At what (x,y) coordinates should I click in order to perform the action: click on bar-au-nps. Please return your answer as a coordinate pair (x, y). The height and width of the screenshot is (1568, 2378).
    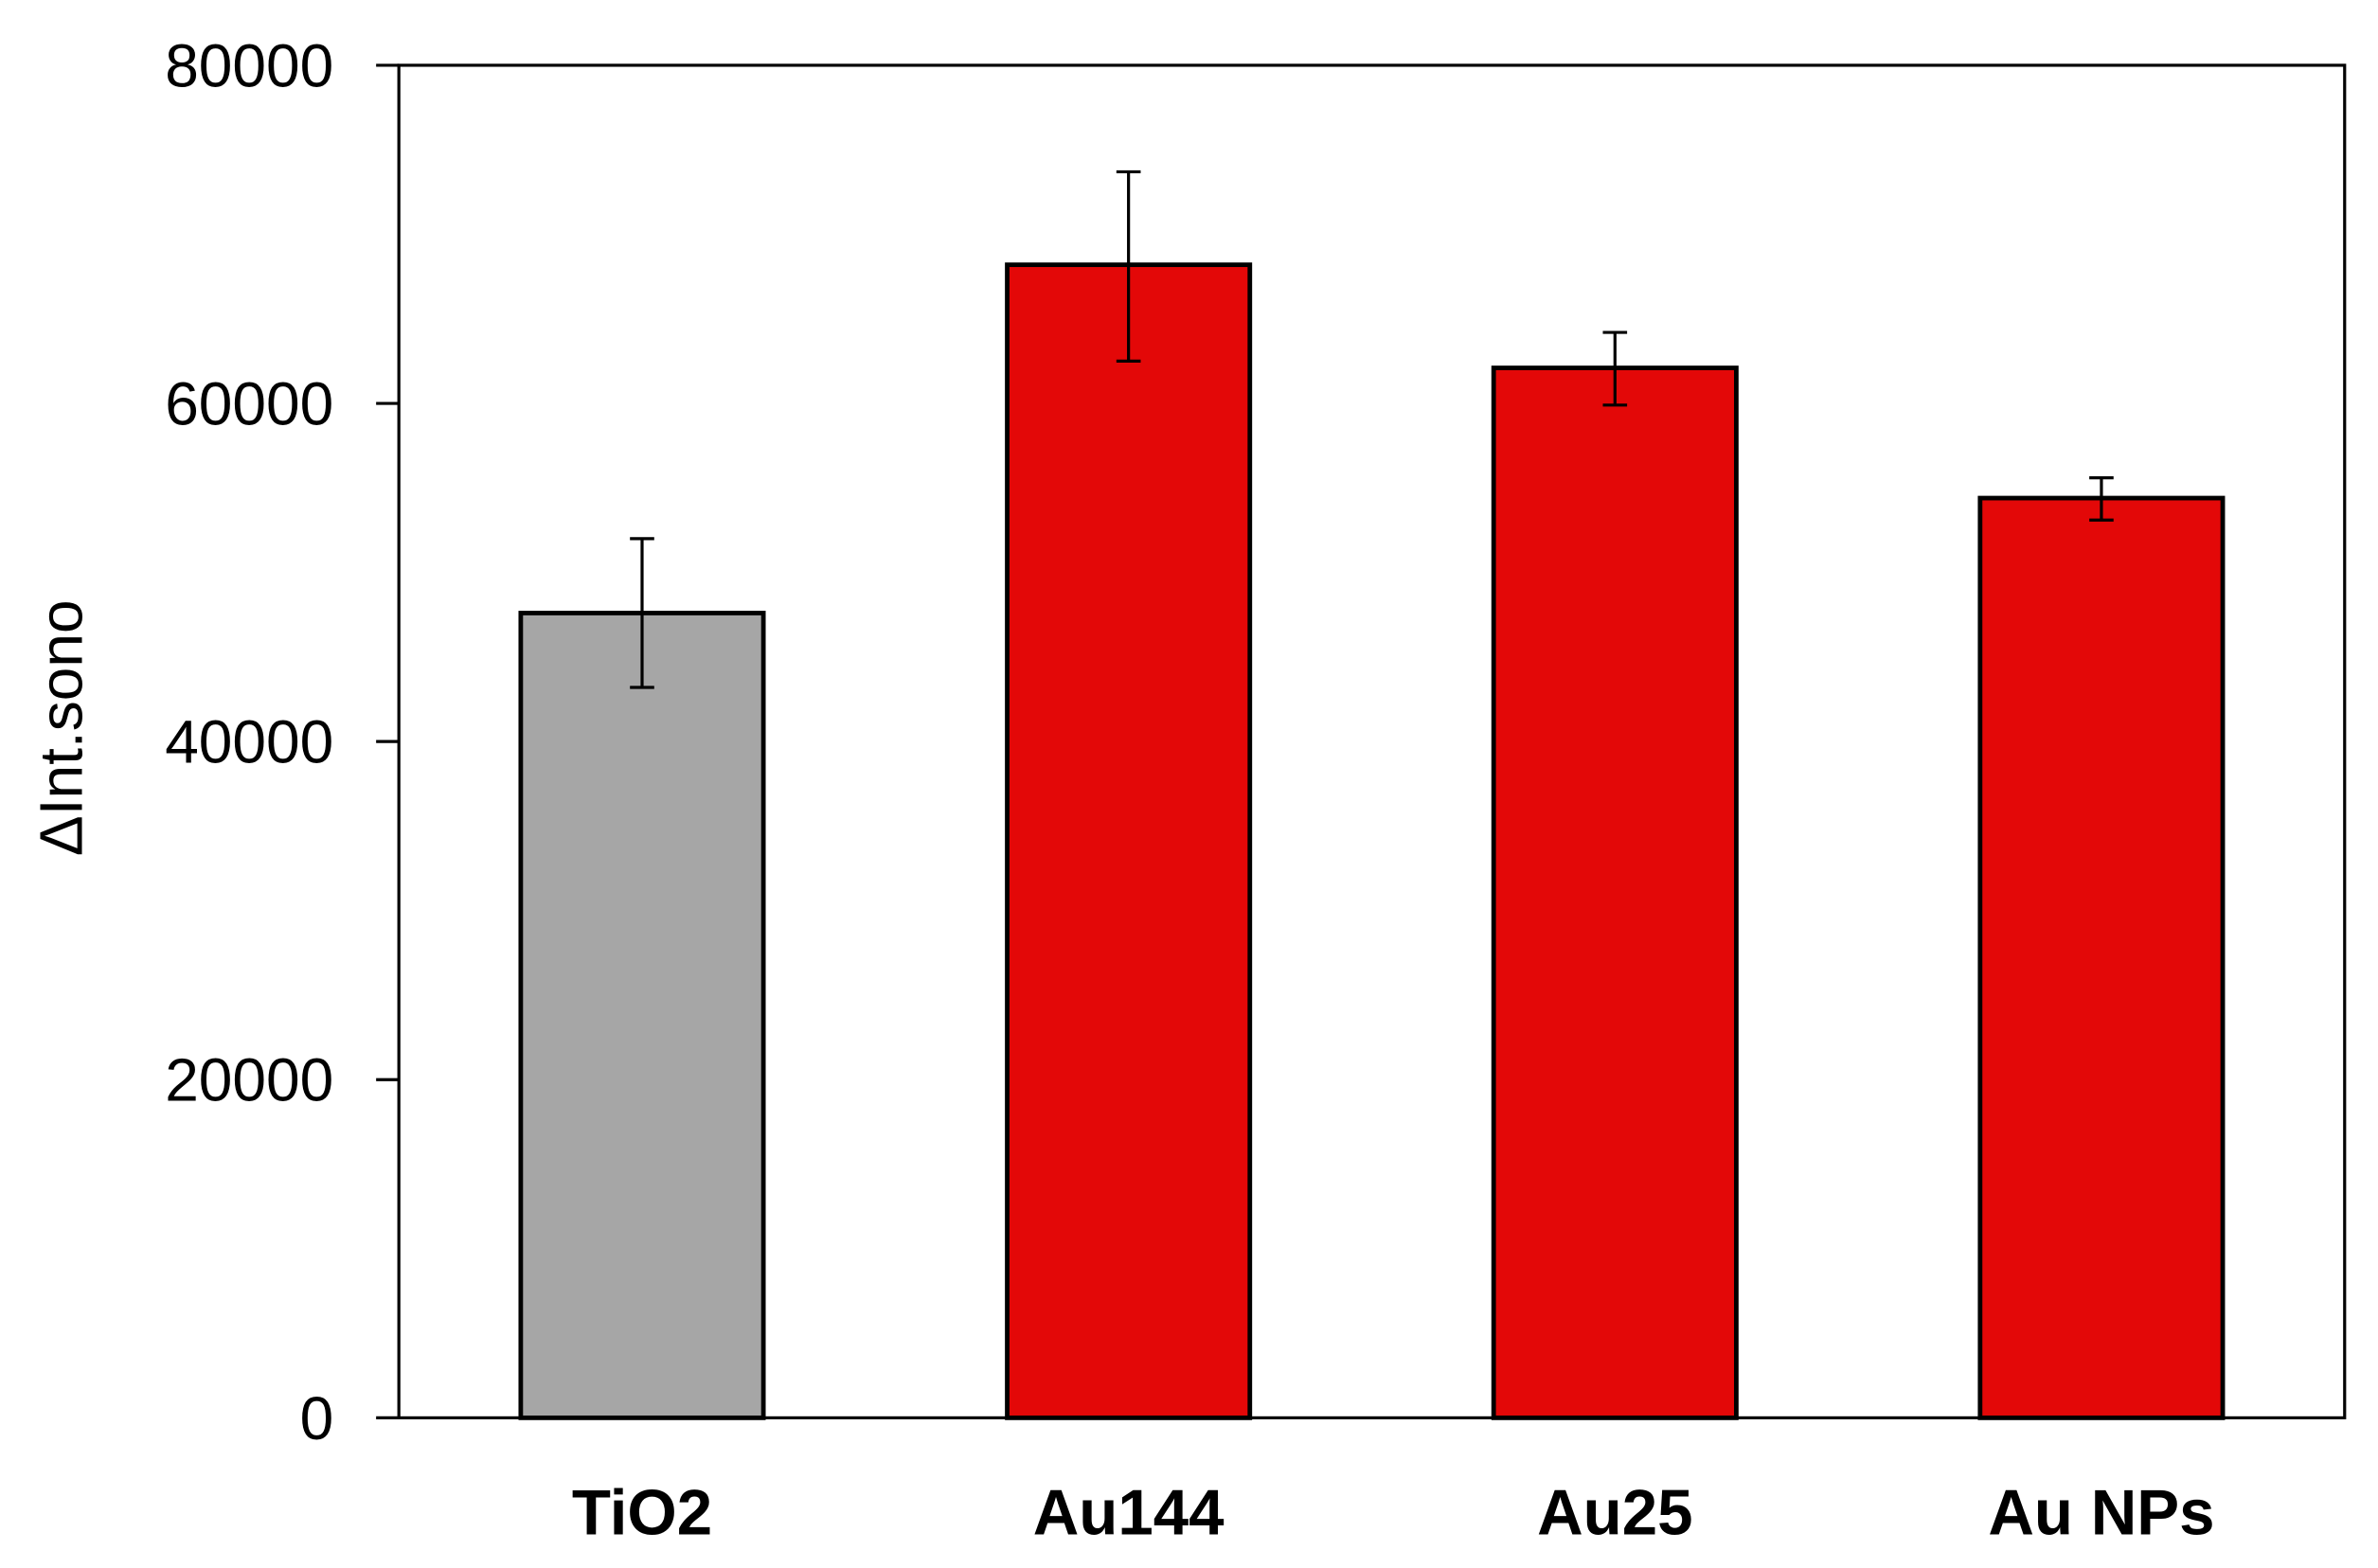
    Looking at the image, I should click on (2101, 957).